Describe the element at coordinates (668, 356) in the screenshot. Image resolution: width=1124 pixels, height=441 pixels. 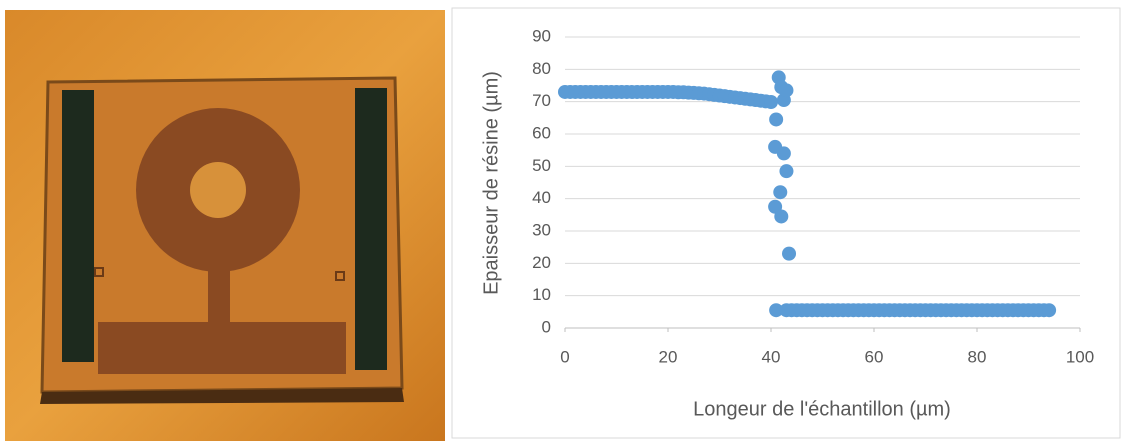
I see `x-tick-label: 20` at that location.